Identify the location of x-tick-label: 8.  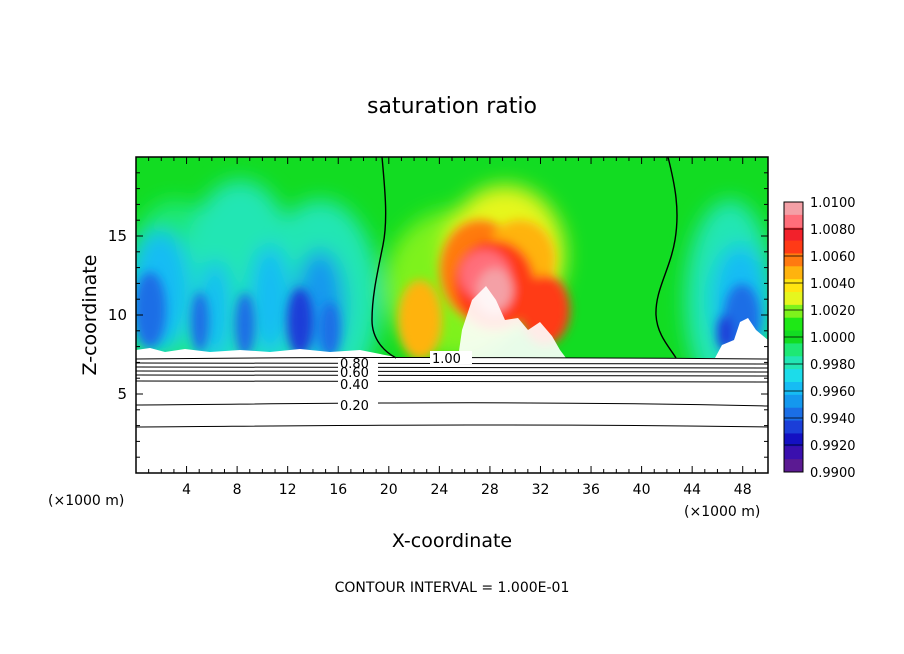
(237, 490).